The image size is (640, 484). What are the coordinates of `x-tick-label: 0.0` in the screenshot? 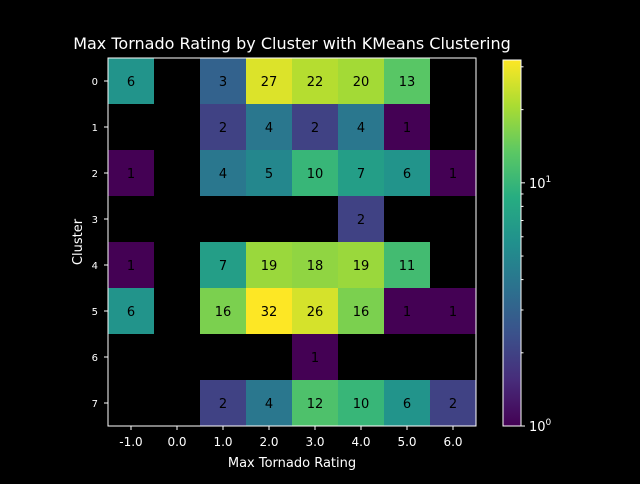 It's located at (176, 442).